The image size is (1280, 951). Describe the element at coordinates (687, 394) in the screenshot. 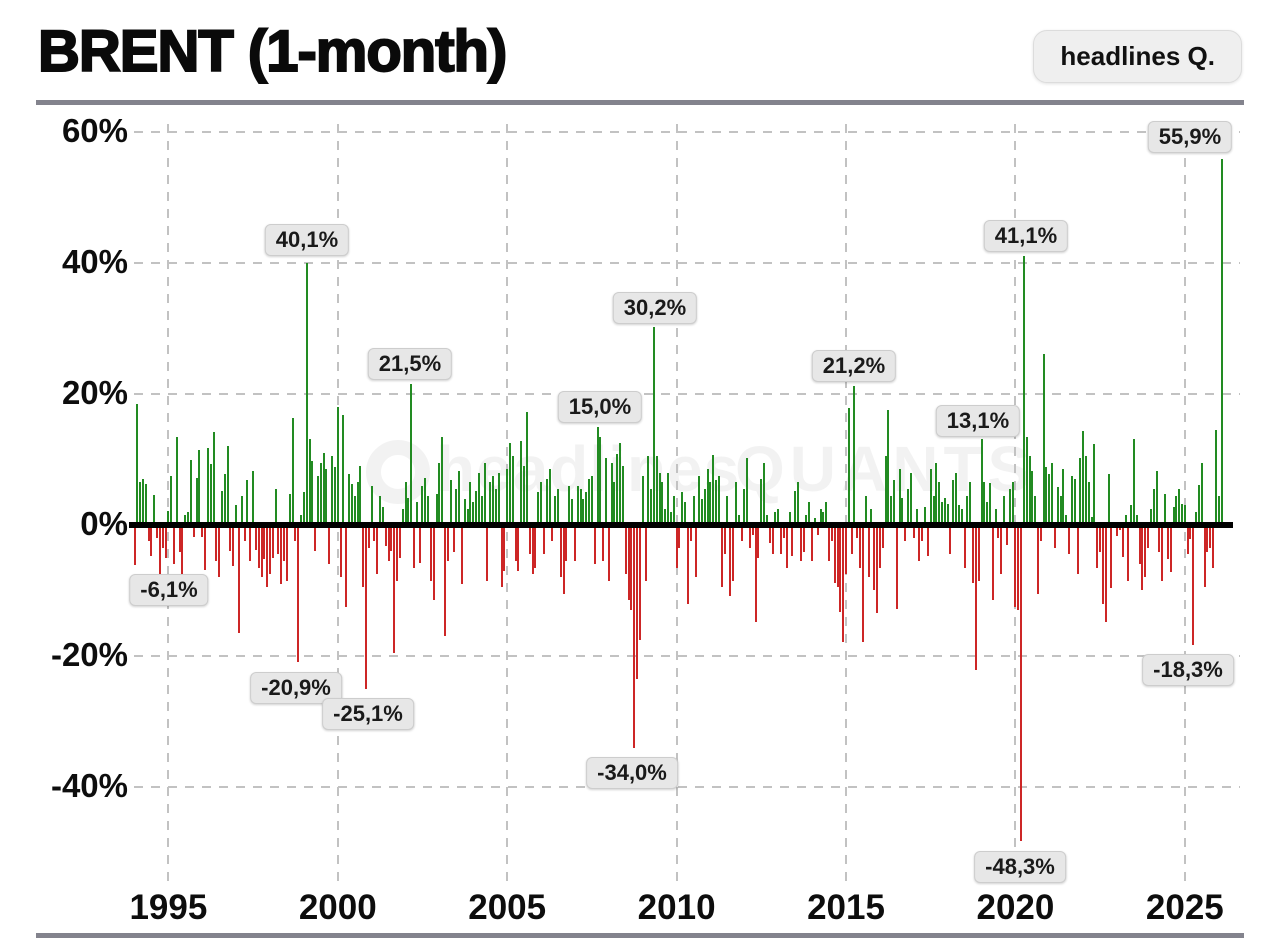

I see `y-gridline` at that location.